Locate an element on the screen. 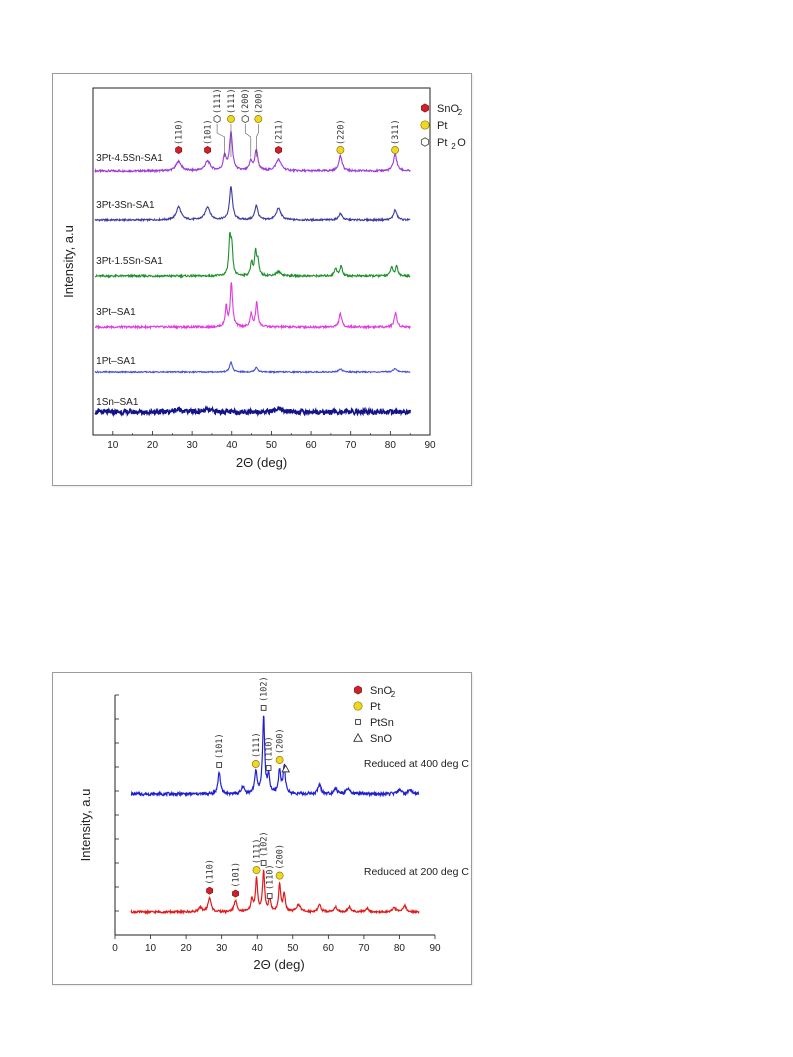 This screenshot has height=1057, width=793. series-label: 3Pt-4.5Sn-SA1 is located at coordinates (129, 158).